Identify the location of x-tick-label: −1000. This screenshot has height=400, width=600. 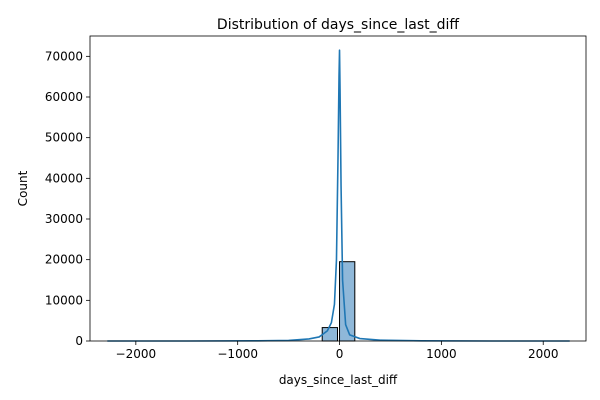
(237, 354).